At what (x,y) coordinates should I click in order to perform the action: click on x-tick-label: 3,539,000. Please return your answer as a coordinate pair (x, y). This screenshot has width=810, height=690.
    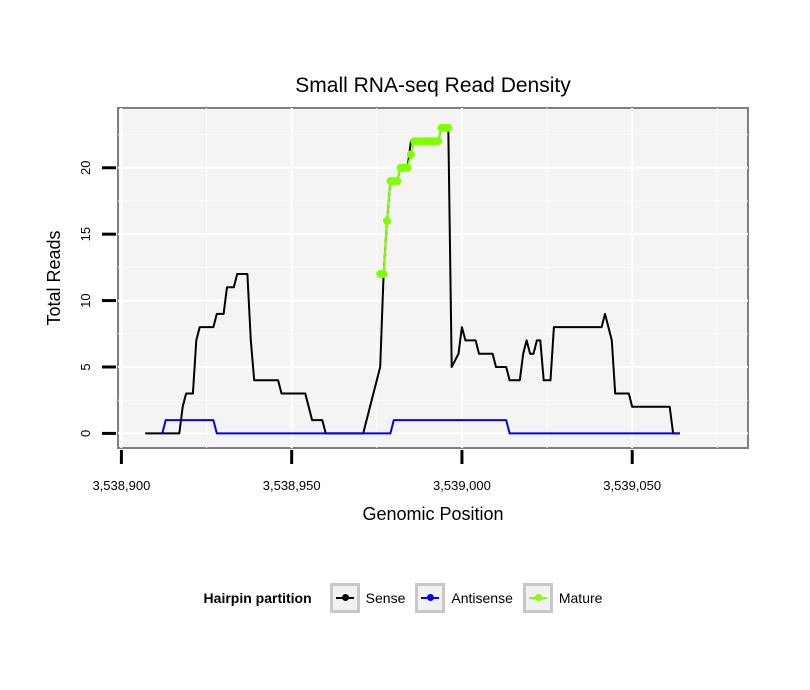
    Looking at the image, I should click on (462, 485).